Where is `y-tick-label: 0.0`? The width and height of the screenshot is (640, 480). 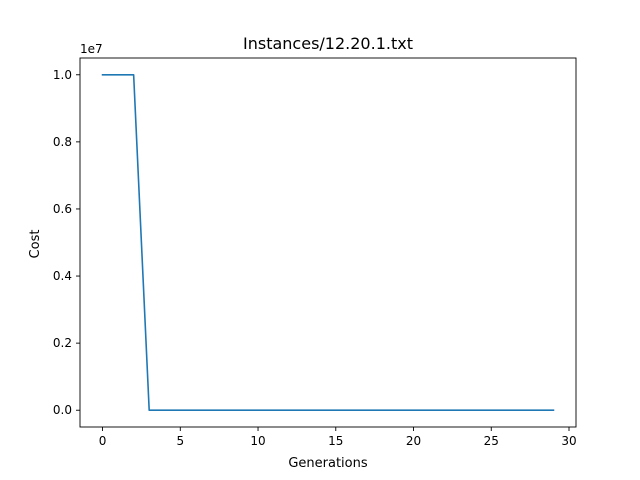
y-tick-label: 0.0 is located at coordinates (62, 410).